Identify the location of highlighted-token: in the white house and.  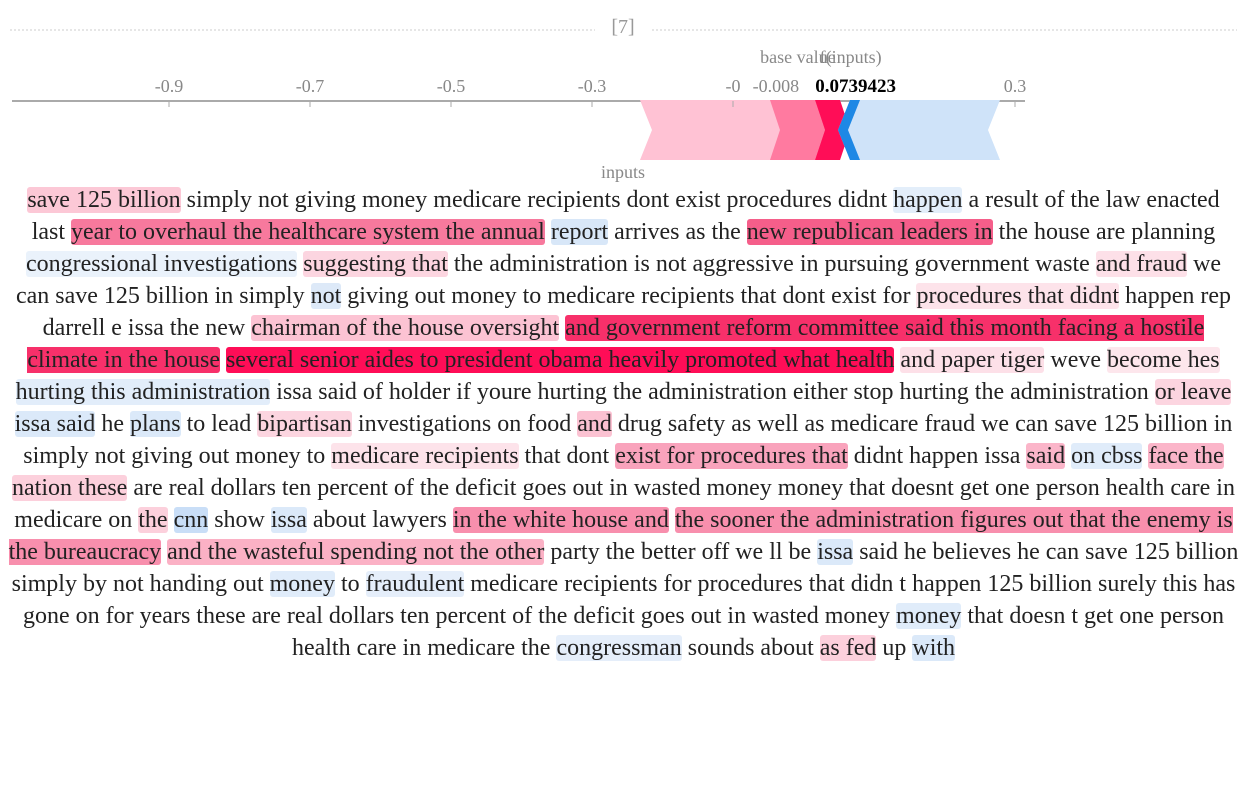
(560, 520).